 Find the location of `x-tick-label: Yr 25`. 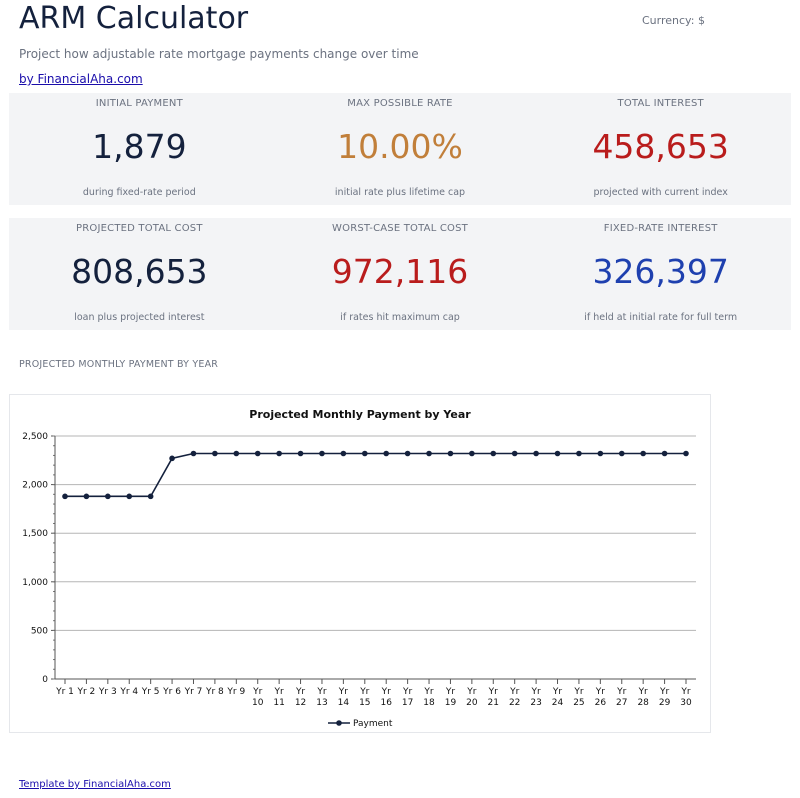

x-tick-label: Yr 25 is located at coordinates (578, 697).